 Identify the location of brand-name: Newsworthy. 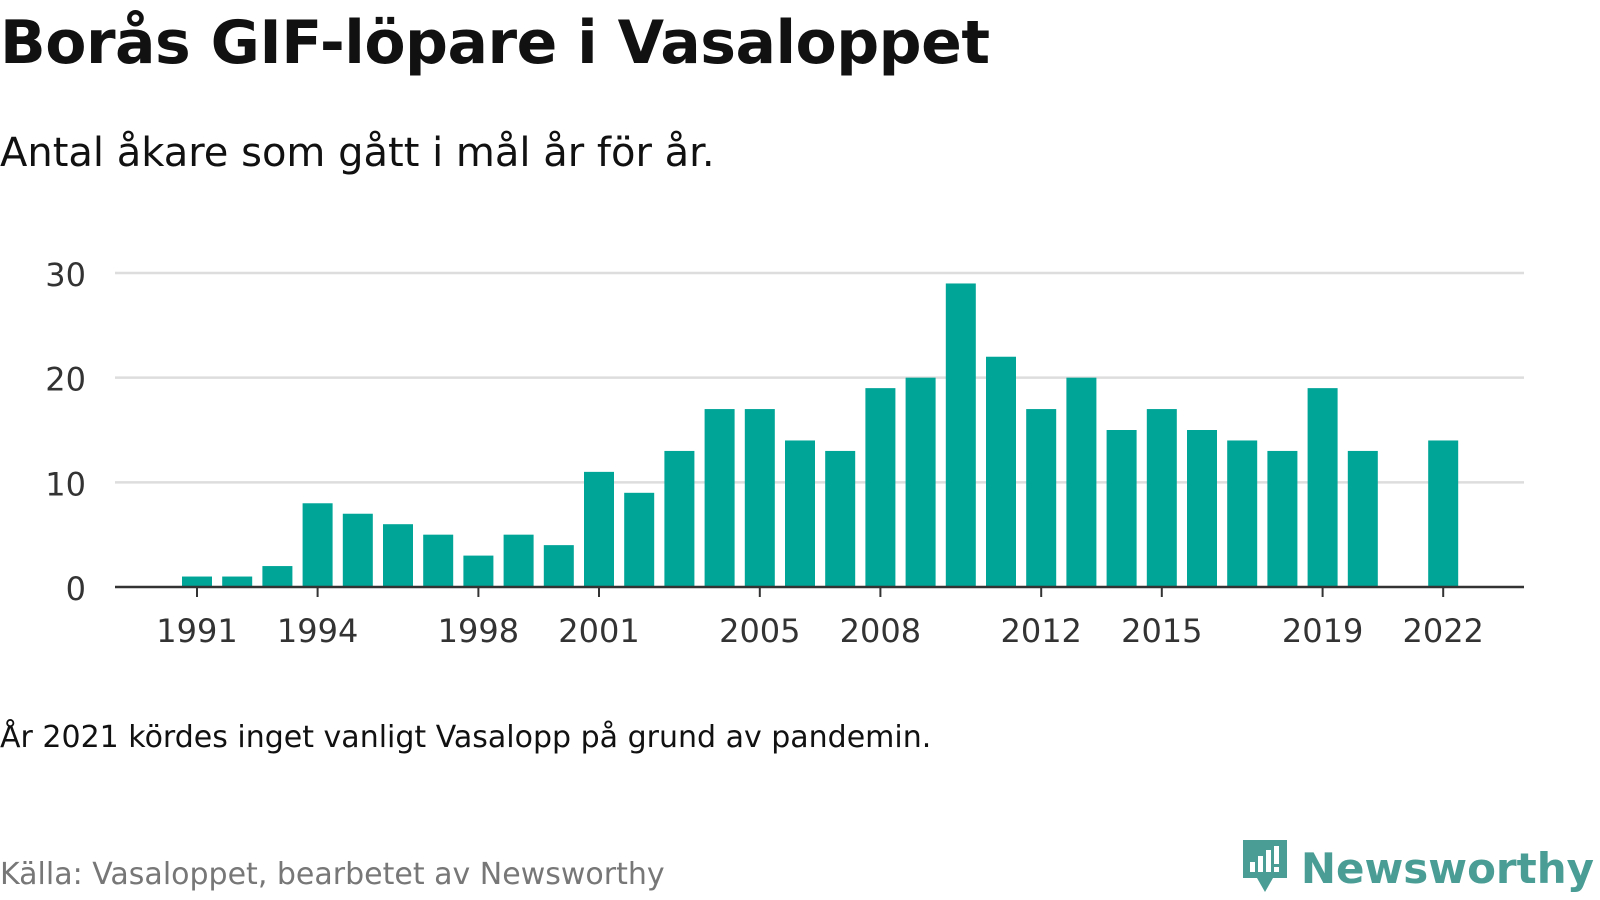
(1447, 868).